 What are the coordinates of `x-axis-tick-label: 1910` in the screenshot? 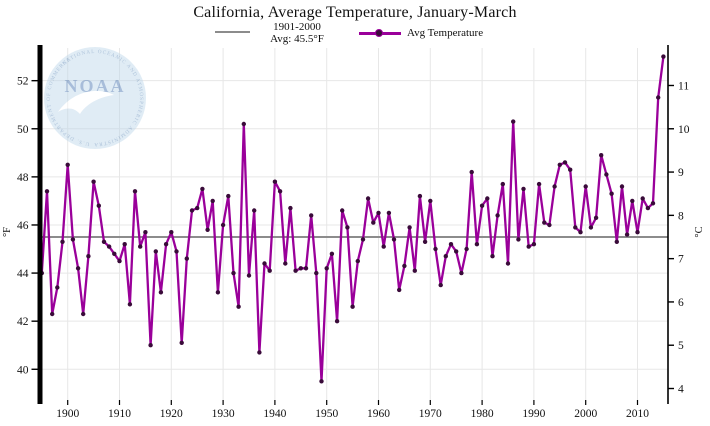 It's located at (119, 414).